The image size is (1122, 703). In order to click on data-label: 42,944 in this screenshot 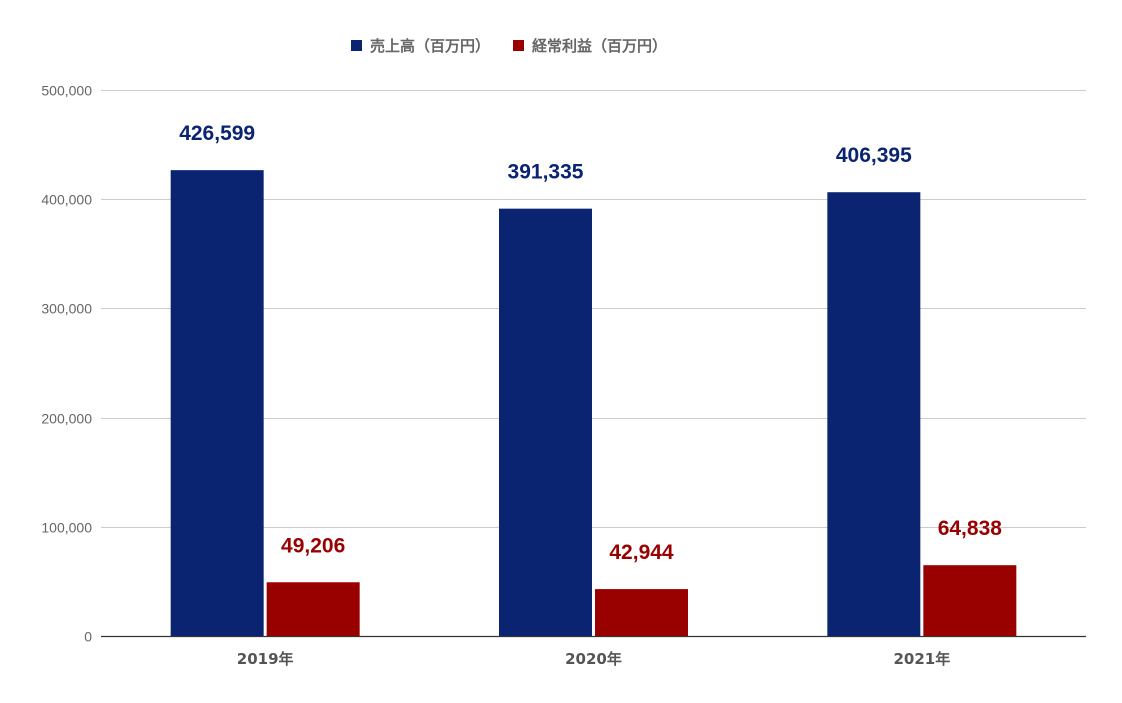, I will do `click(641, 552)`.